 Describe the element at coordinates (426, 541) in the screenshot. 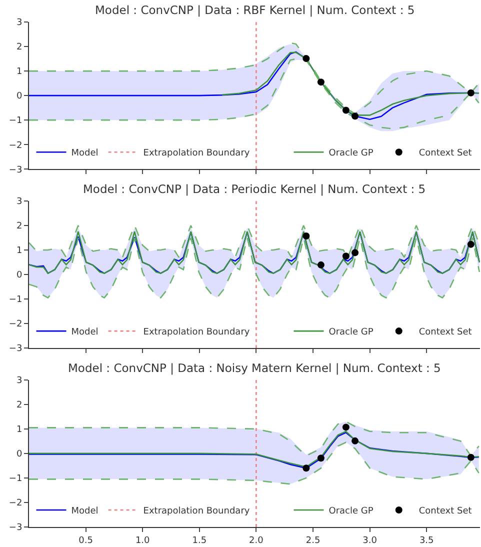

I see `x-tick-label: 3.5` at that location.